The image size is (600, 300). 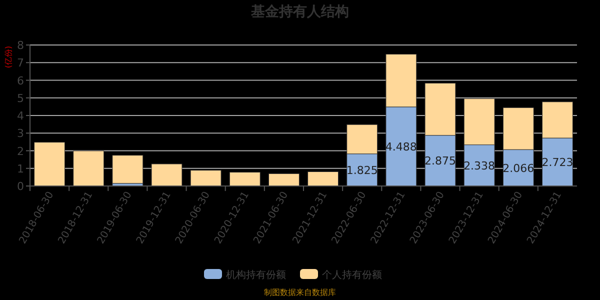 What do you see at coordinates (20, 151) in the screenshot?
I see `y-tick-label: 2` at bounding box center [20, 151].